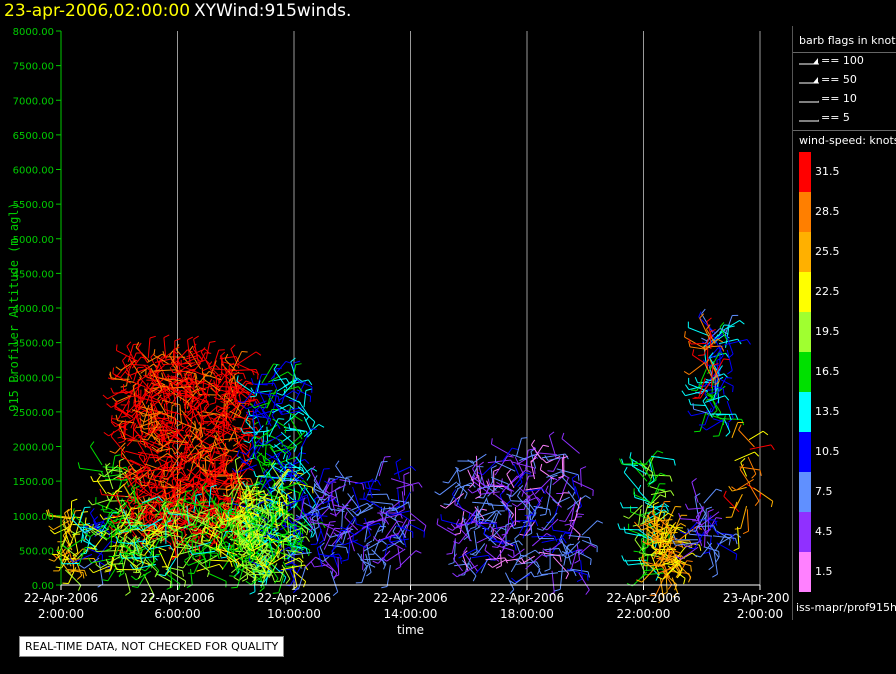 The image size is (896, 674). What do you see at coordinates (33, 482) in the screenshot?
I see `y-tick-label: 1500.00` at bounding box center [33, 482].